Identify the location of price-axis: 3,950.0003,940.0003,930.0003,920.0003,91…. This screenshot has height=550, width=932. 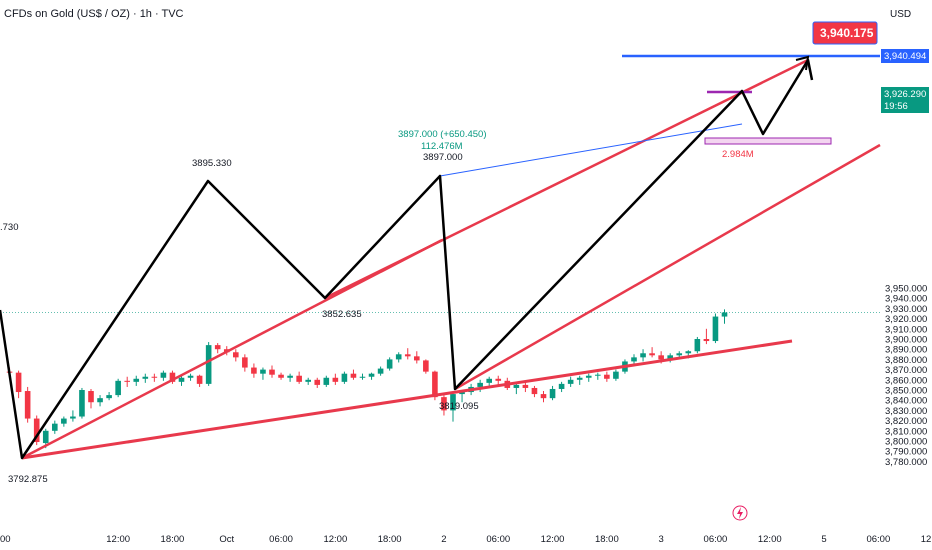
(906, 376).